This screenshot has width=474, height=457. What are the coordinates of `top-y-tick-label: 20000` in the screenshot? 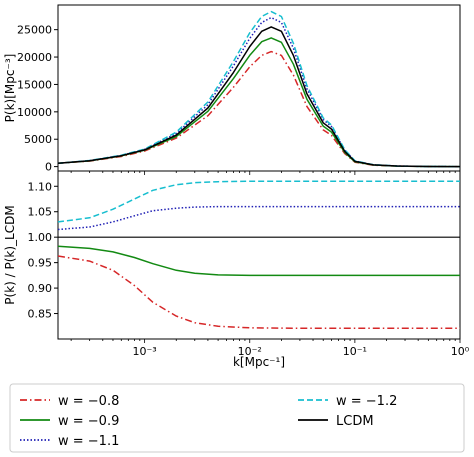 It's located at (34, 57).